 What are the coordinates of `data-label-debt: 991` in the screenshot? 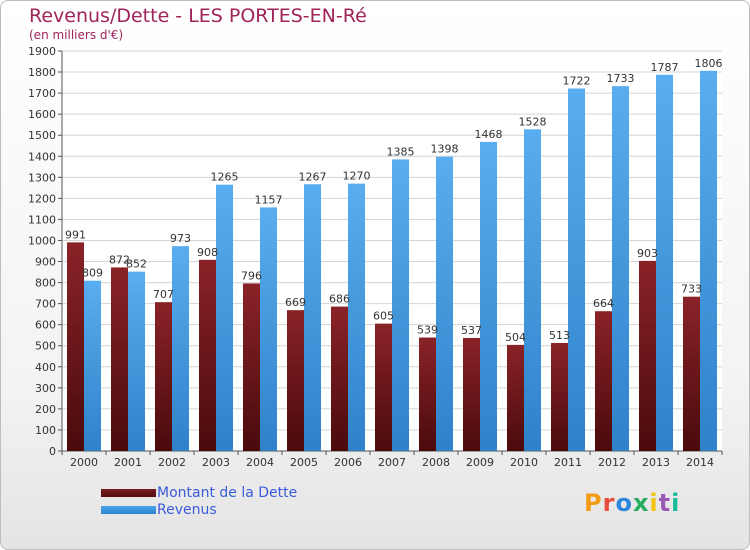 It's located at (75, 234).